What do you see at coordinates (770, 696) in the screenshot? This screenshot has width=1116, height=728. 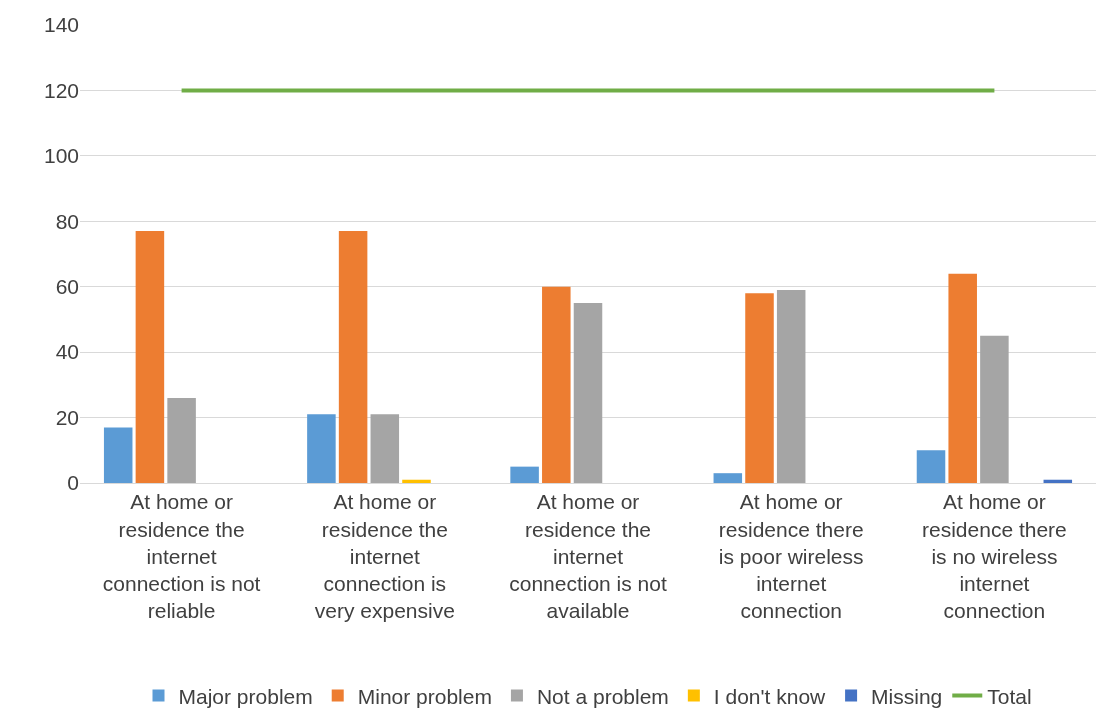 I see `legend-label: I don't know` at bounding box center [770, 696].